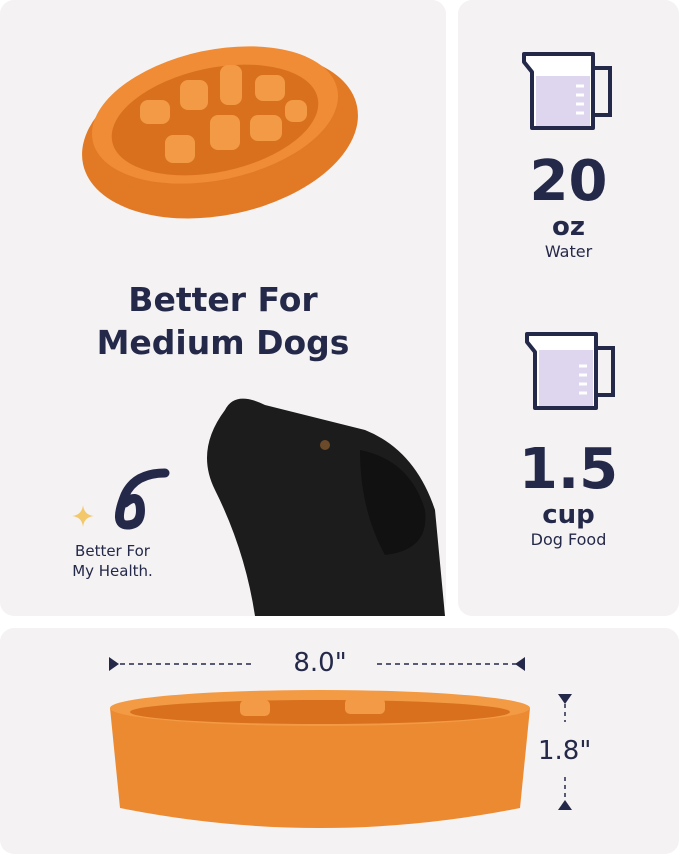 Image resolution: width=679 pixels, height=854 pixels. What do you see at coordinates (223, 299) in the screenshot?
I see `headline-line-1: Better For` at bounding box center [223, 299].